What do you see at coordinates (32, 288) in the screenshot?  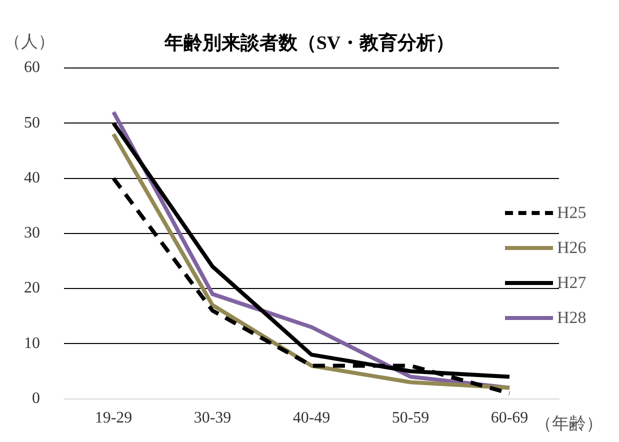 I see `y-tick-label: 20` at bounding box center [32, 288].